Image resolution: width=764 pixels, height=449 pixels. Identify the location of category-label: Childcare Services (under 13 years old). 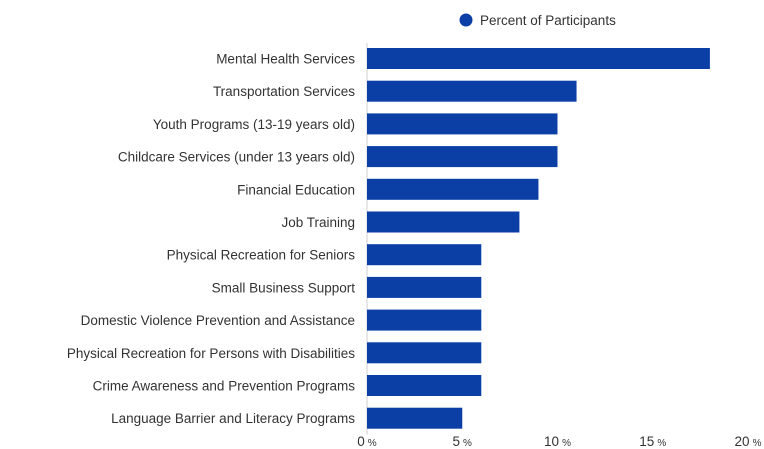
(236, 157).